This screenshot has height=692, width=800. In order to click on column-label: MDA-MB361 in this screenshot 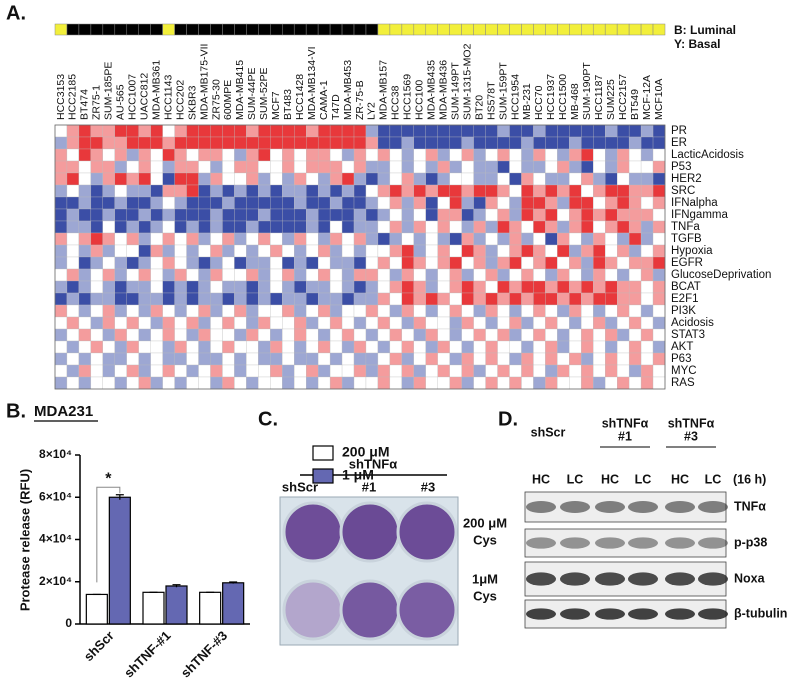, I will do `click(156, 90)`.